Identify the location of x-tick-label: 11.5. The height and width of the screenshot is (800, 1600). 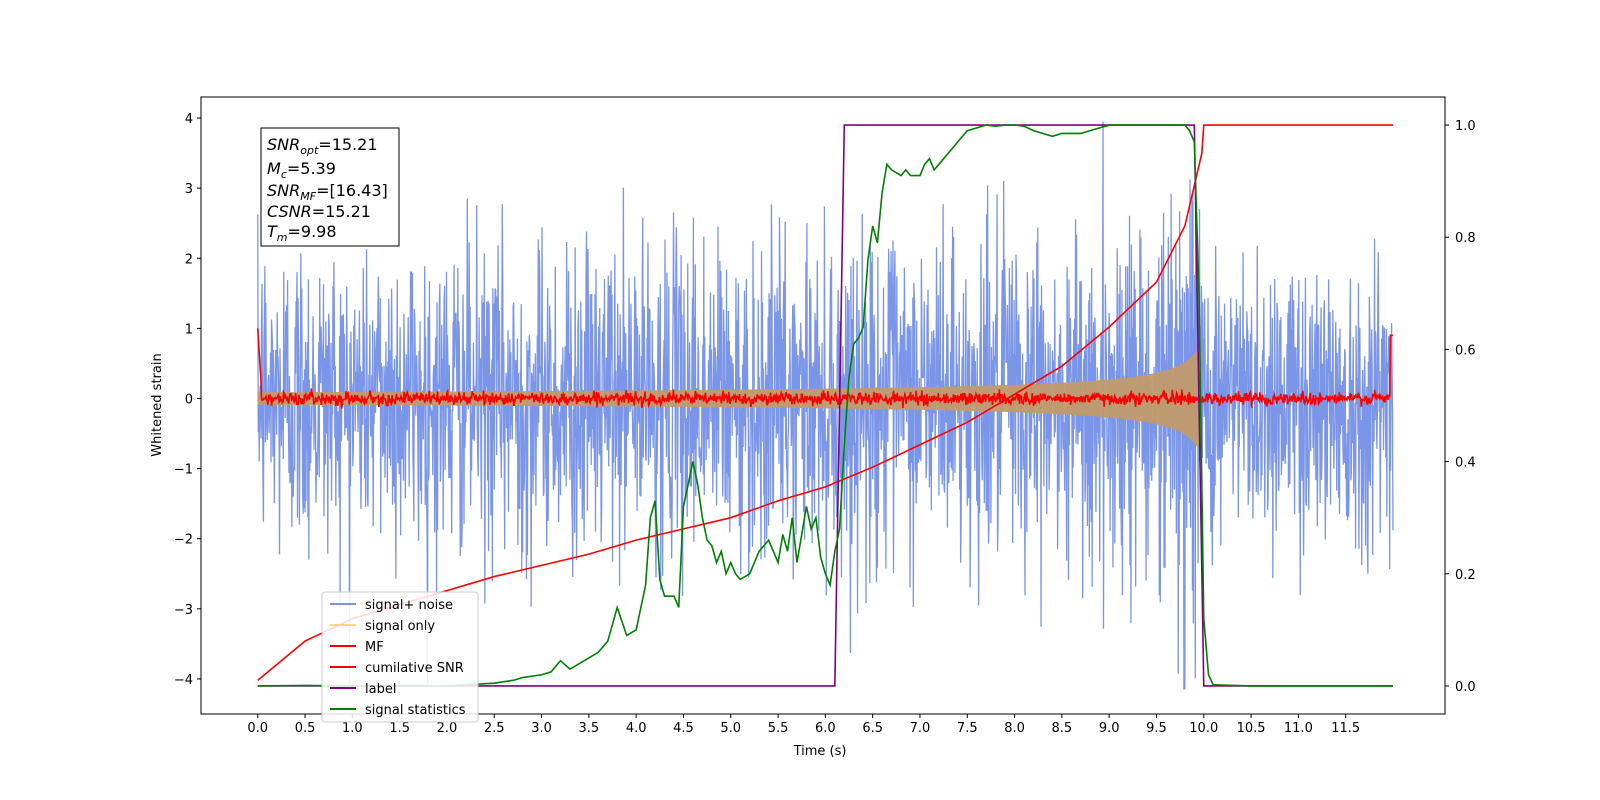
(1345, 728).